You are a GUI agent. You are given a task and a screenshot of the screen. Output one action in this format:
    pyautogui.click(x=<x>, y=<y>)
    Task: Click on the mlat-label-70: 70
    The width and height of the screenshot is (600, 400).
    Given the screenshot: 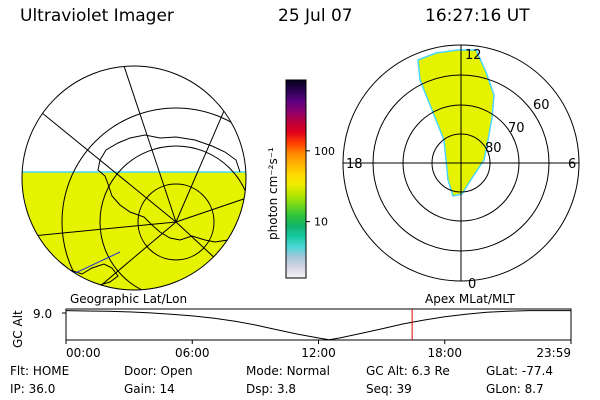 What is the action you would take?
    pyautogui.click(x=516, y=128)
    